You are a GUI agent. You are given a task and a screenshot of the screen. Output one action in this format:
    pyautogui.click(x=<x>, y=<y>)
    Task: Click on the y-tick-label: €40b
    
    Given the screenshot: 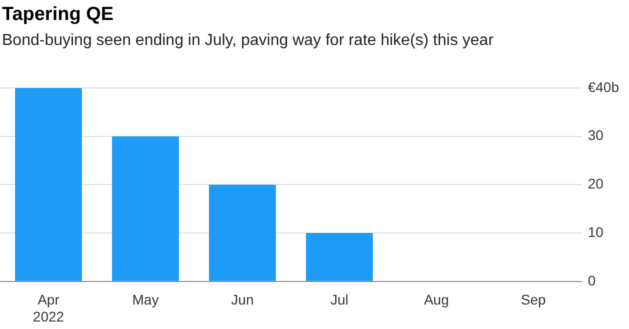 What is the action you would take?
    pyautogui.click(x=604, y=86)
    